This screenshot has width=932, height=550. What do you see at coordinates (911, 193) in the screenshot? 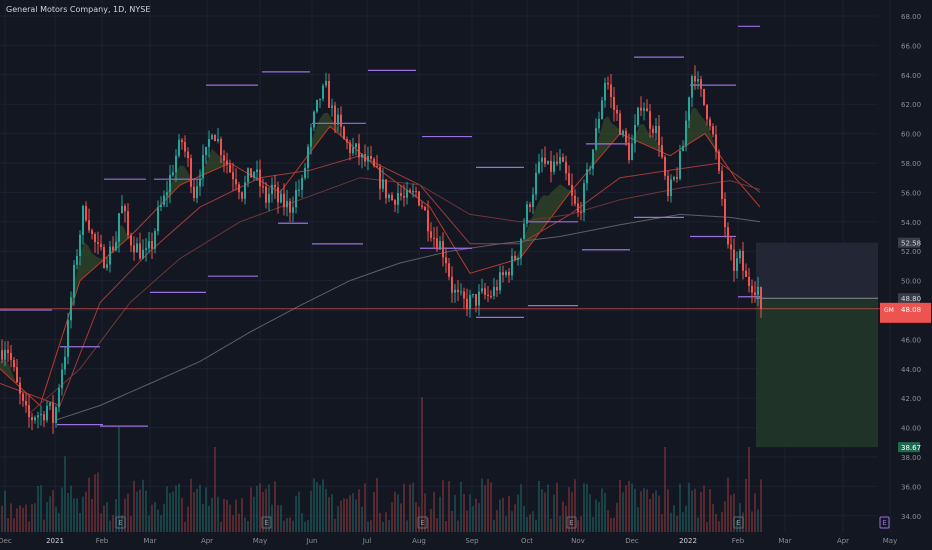
I see `y-tick-label: 56.00` at bounding box center [911, 193].